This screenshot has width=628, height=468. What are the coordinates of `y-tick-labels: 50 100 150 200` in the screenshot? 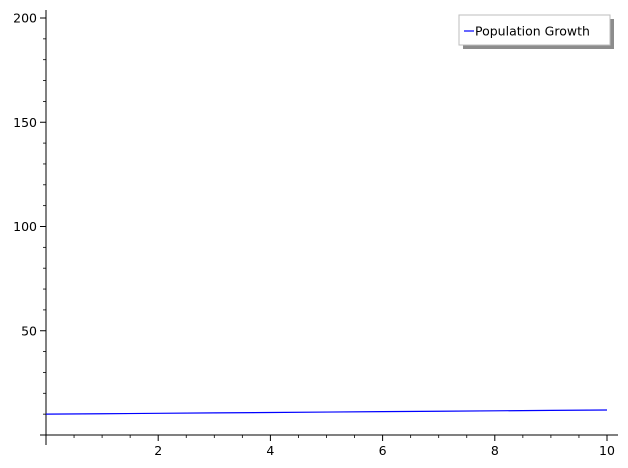 It's located at (25, 175).